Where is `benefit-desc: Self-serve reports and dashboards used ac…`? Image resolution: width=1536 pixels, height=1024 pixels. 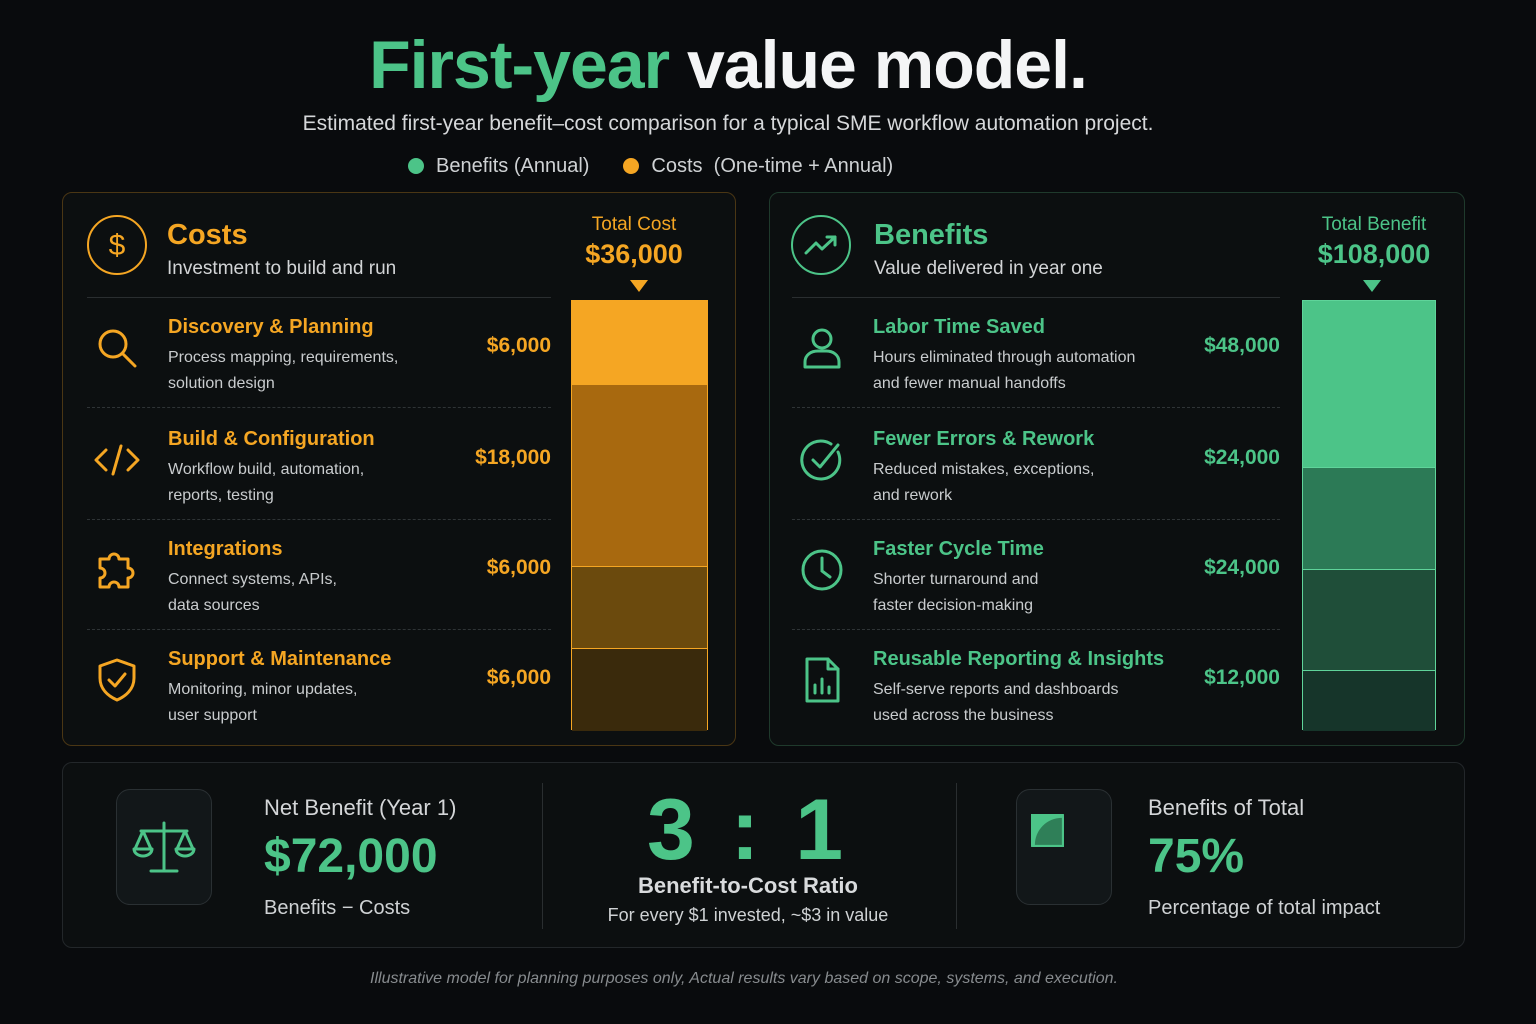
benefit-desc: Self-serve reports and dashboards used ac… is located at coordinates (996, 702).